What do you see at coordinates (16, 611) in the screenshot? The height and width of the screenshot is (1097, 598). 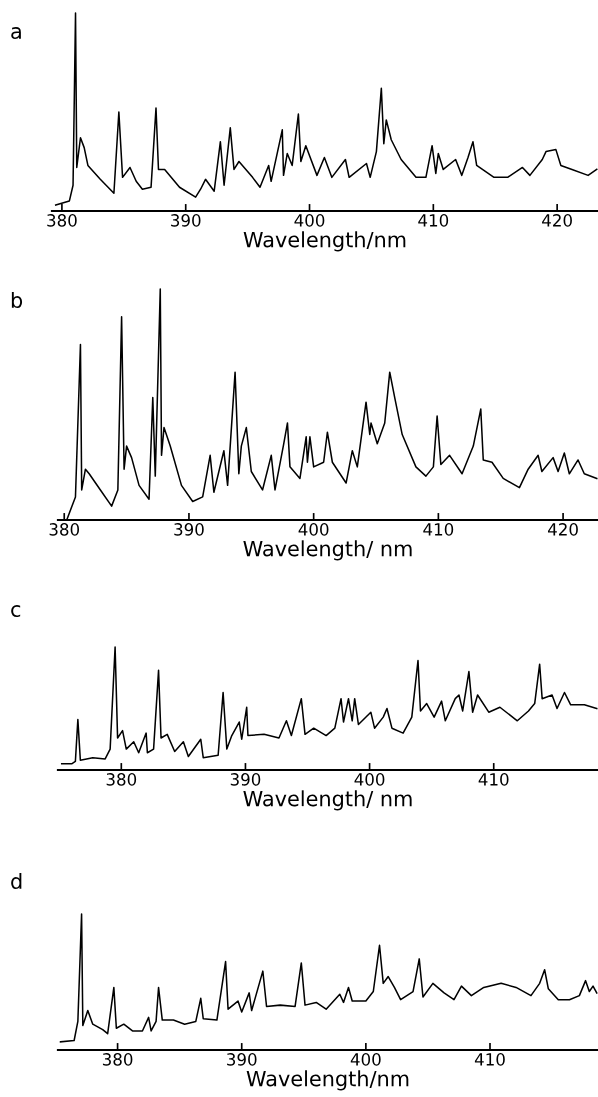 I see `chart-title: c` at bounding box center [16, 611].